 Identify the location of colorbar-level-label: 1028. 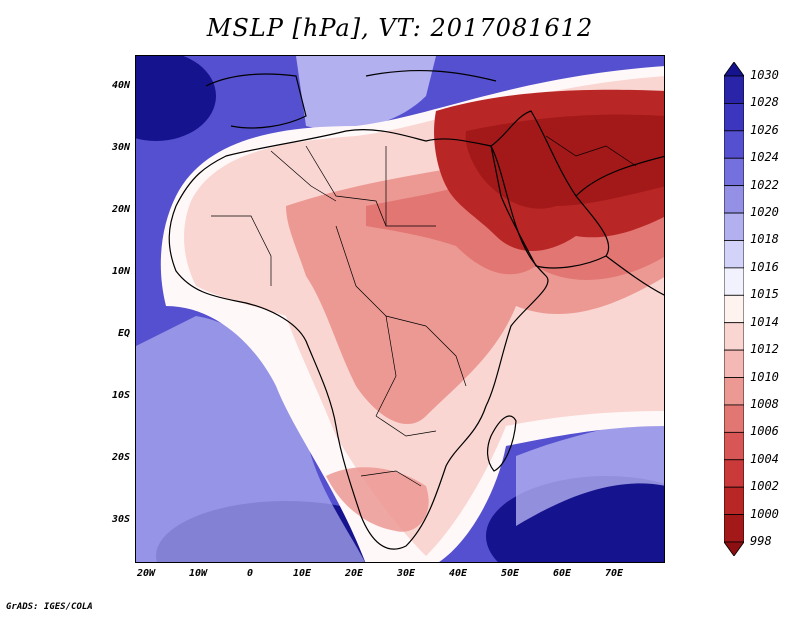
(764, 102).